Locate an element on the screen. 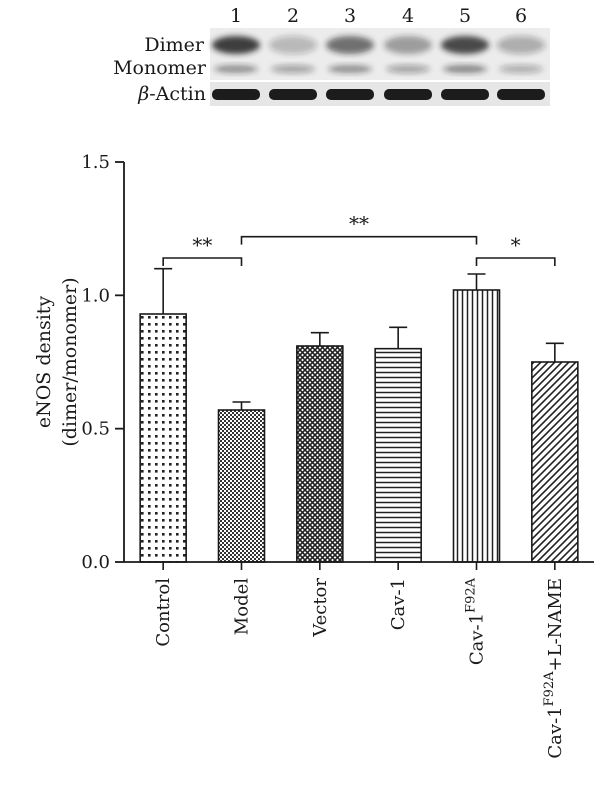 The image size is (600, 808). x-category-label: Model is located at coordinates (242, 606).